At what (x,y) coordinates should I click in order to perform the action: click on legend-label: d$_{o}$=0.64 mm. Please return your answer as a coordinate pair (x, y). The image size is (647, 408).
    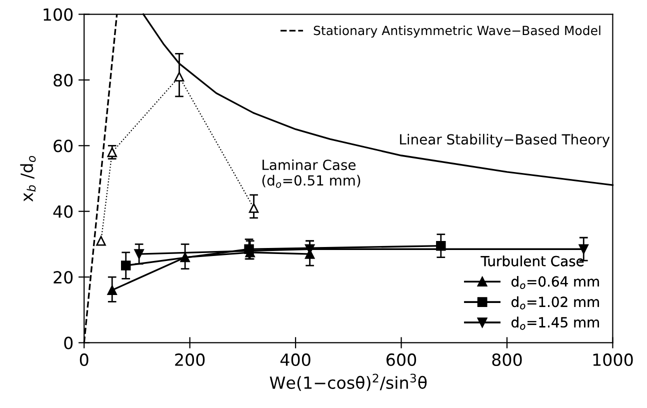
    Looking at the image, I should click on (555, 282).